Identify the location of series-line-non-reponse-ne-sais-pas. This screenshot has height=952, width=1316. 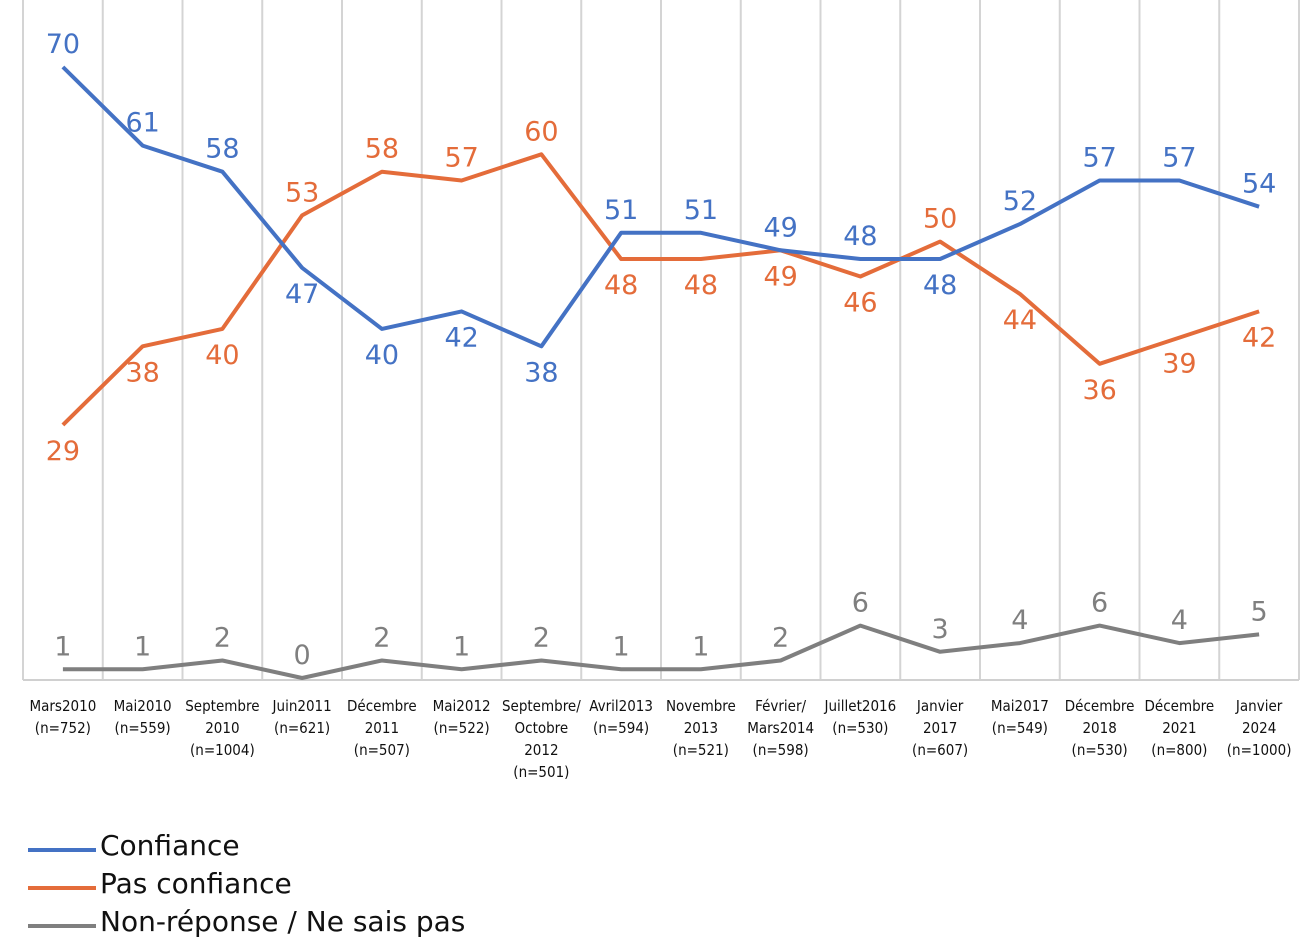
(661, 651).